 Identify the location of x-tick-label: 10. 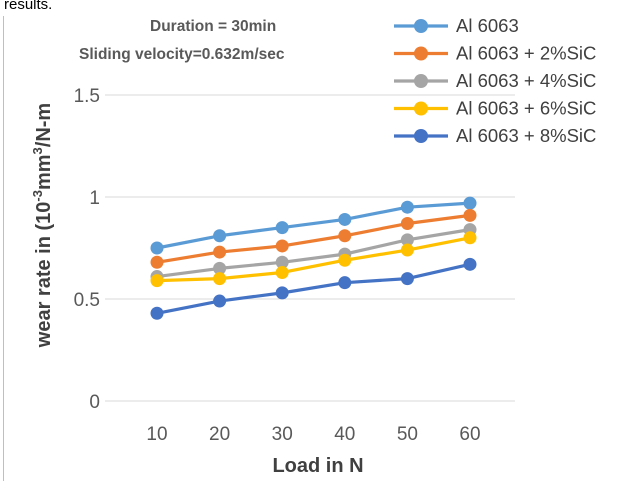
(156, 434).